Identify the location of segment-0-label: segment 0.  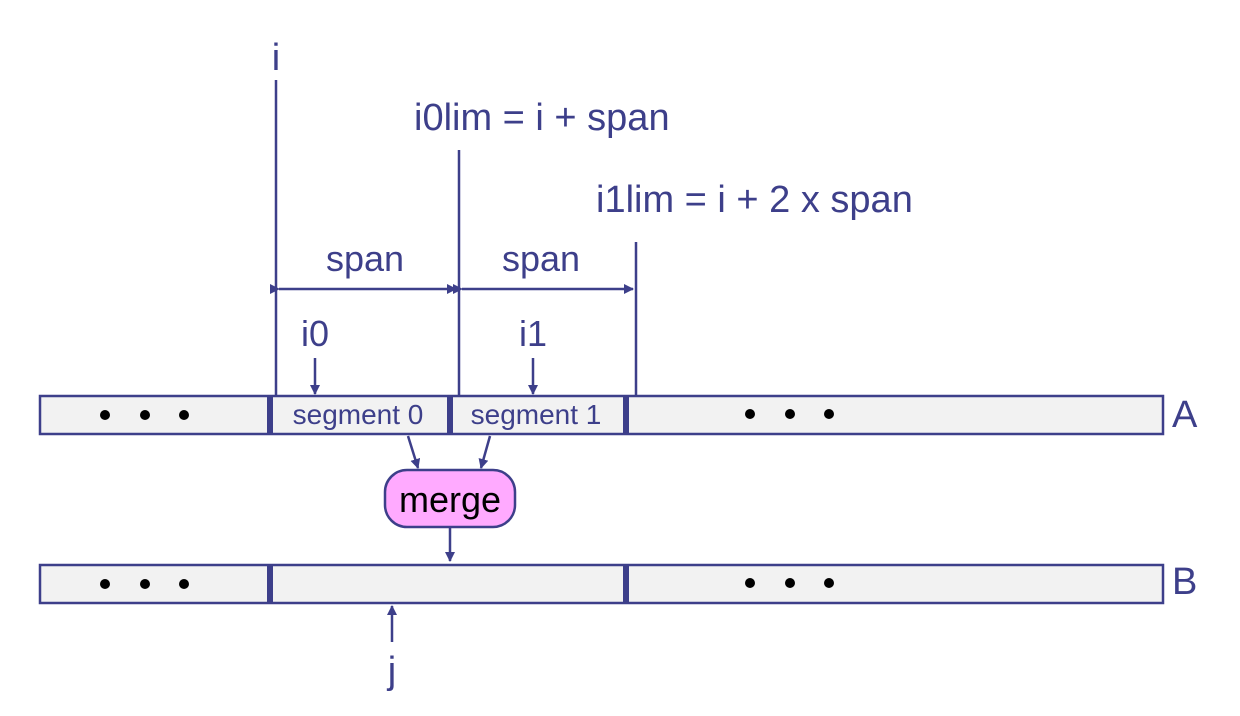
(358, 414).